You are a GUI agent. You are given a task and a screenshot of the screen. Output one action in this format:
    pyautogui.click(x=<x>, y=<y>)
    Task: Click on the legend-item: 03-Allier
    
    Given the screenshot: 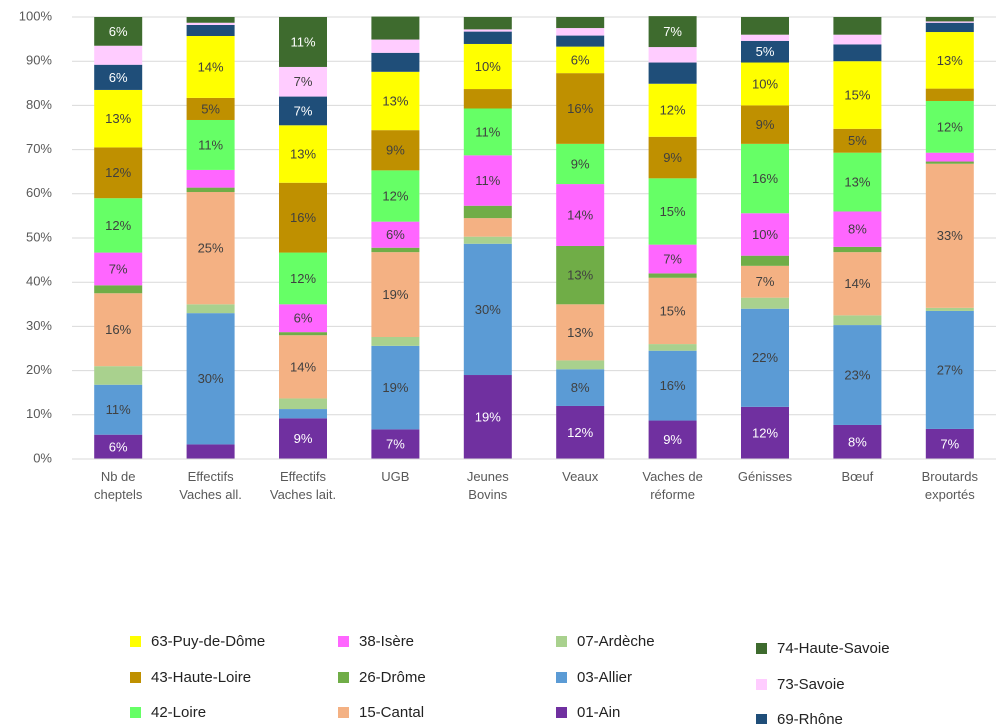 What is the action you would take?
    pyautogui.click(x=594, y=677)
    